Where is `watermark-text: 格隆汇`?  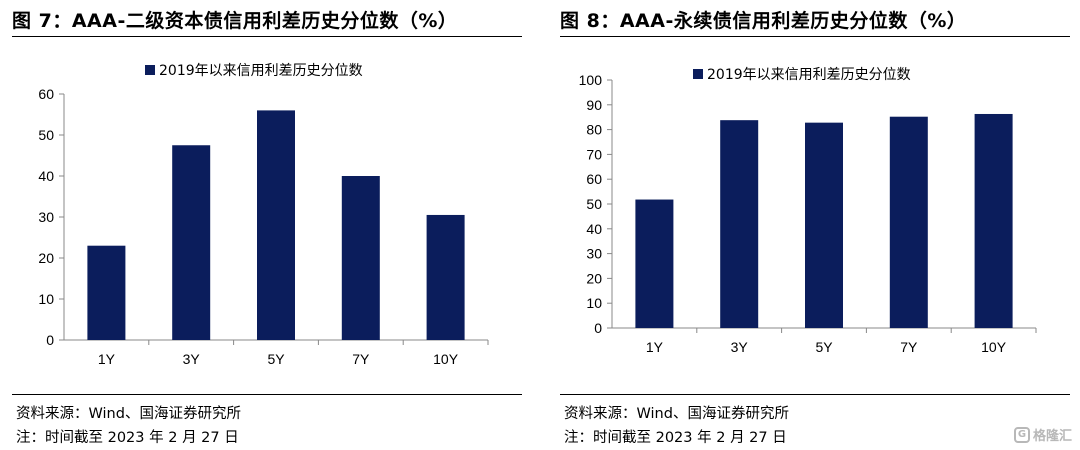
watermark-text: 格隆汇 is located at coordinates (1052, 436).